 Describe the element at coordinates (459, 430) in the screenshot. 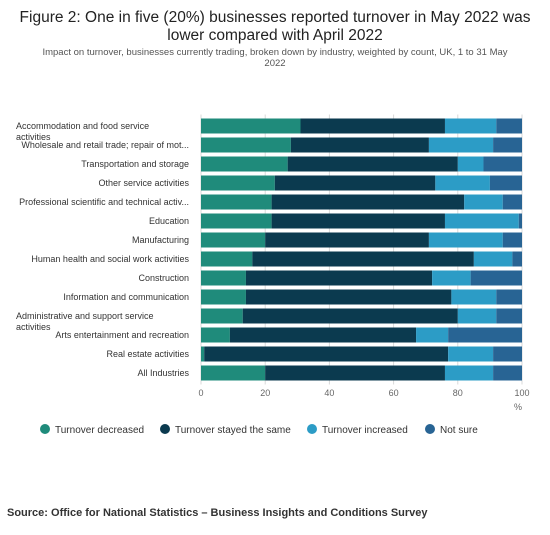

I see `legend-label: Not sure` at that location.